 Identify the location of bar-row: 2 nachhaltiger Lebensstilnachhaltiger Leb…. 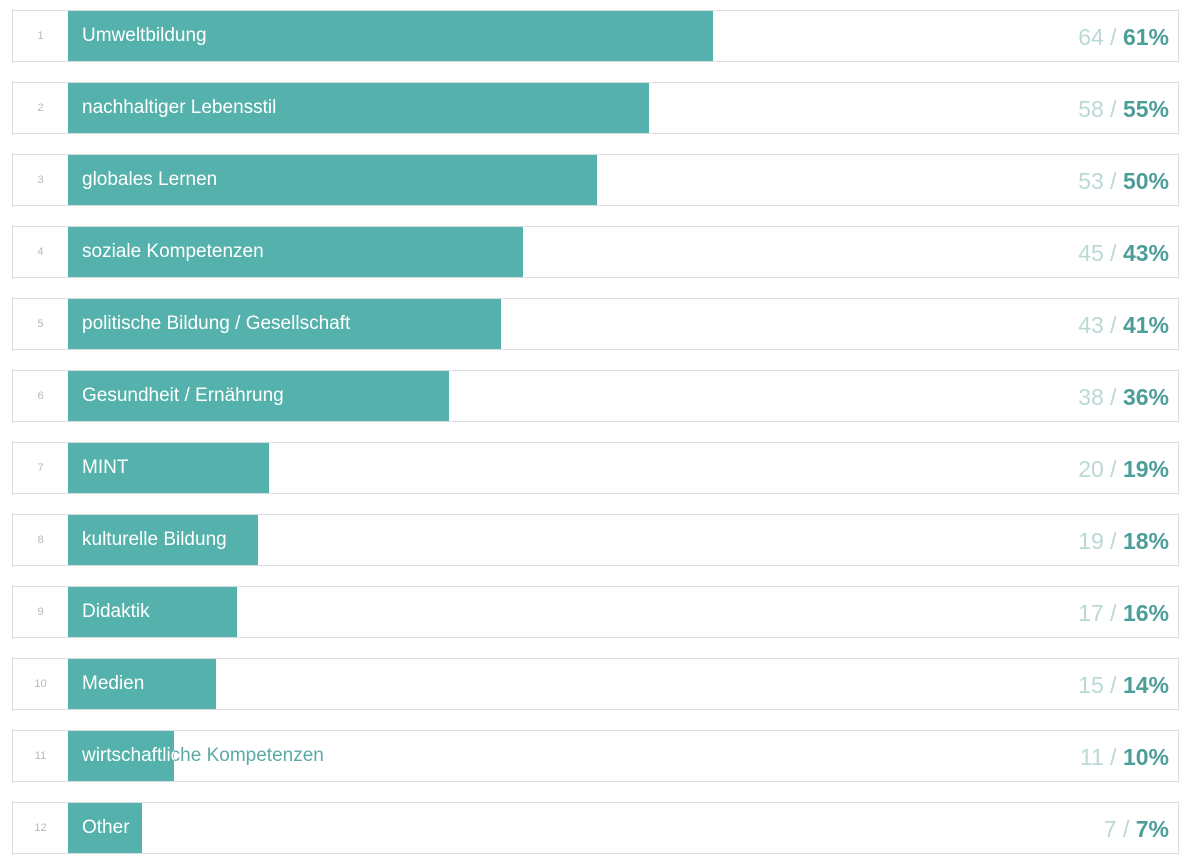
(595, 108).